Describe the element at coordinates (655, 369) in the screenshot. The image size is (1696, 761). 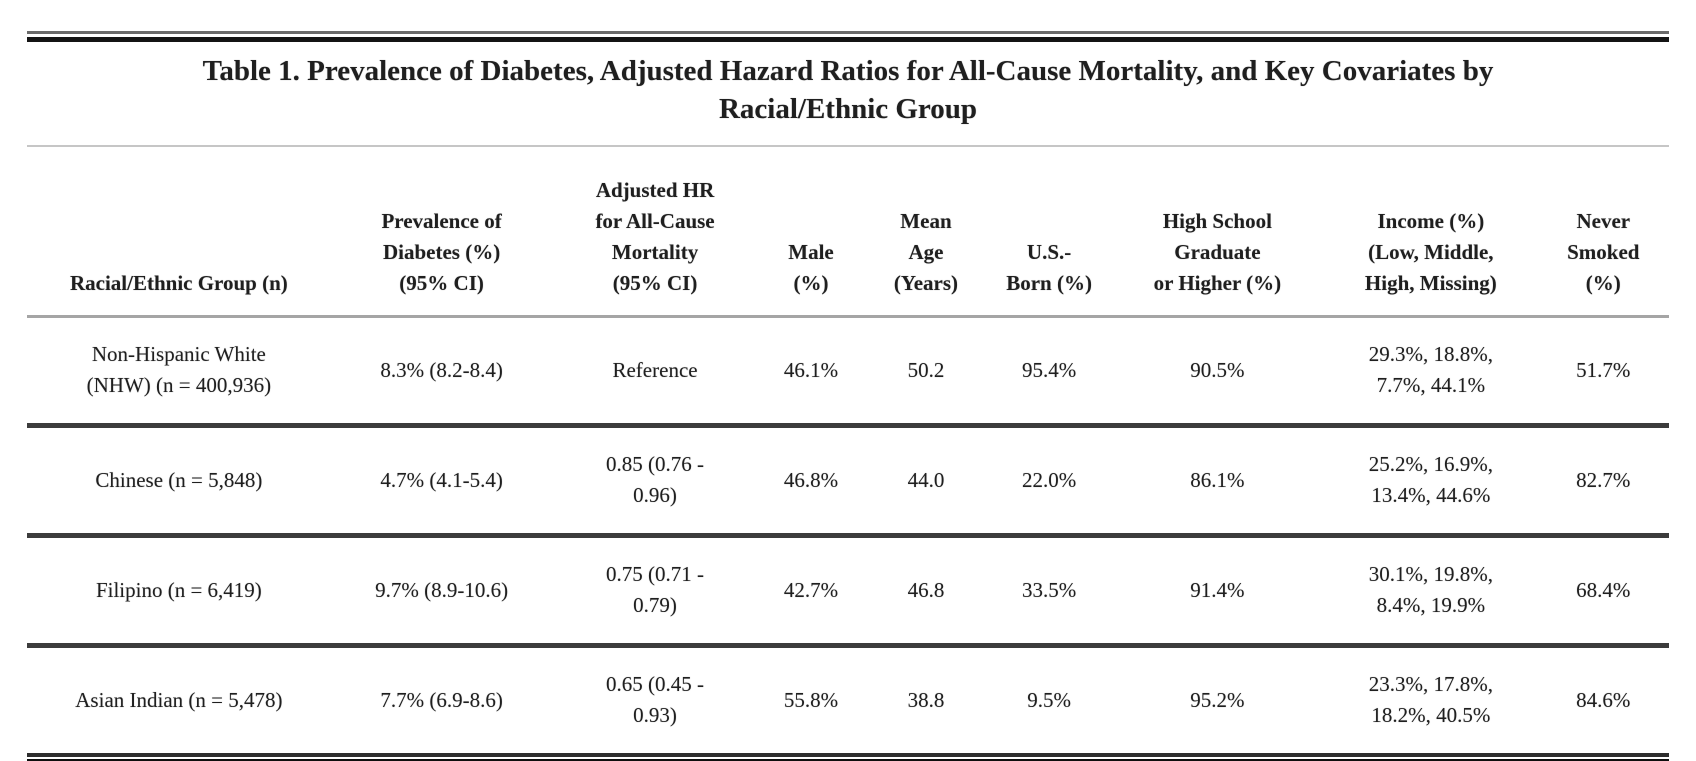
I see `cell-adjusted-hr: Reference` at that location.